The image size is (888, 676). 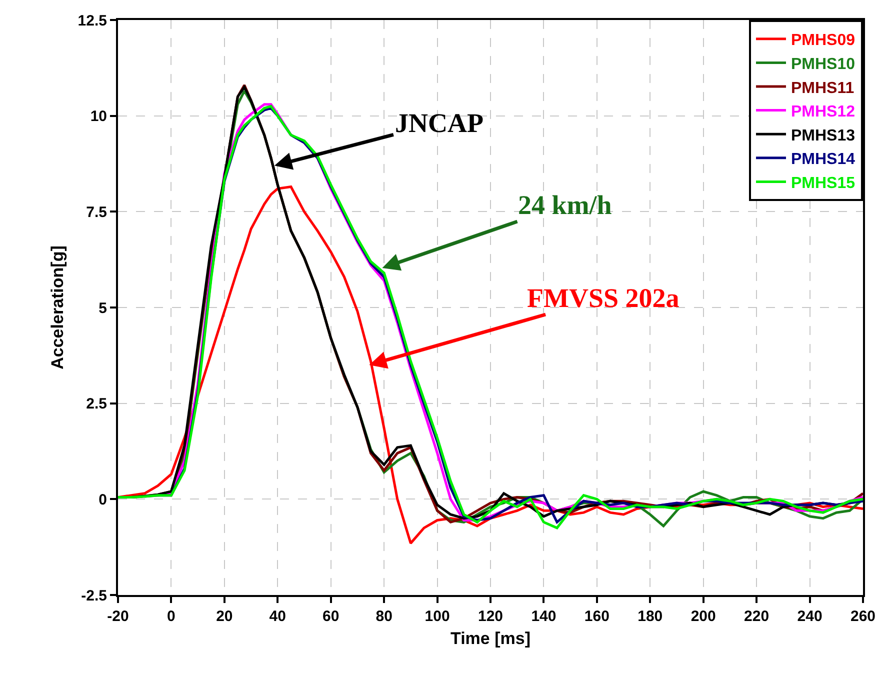 What do you see at coordinates (565, 205) in the screenshot?
I see `annotation: 24 km/h` at bounding box center [565, 205].